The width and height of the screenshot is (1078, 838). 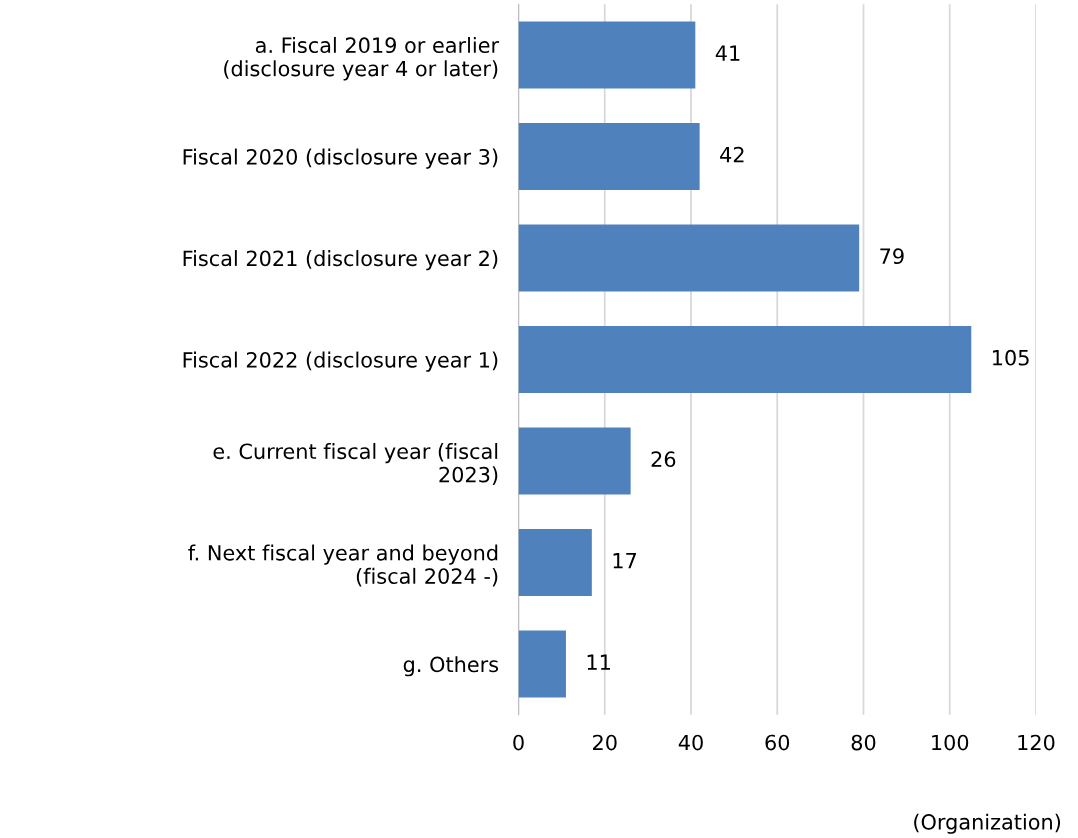 What do you see at coordinates (987, 823) in the screenshot?
I see `x-axis-title: (Organization)` at bounding box center [987, 823].